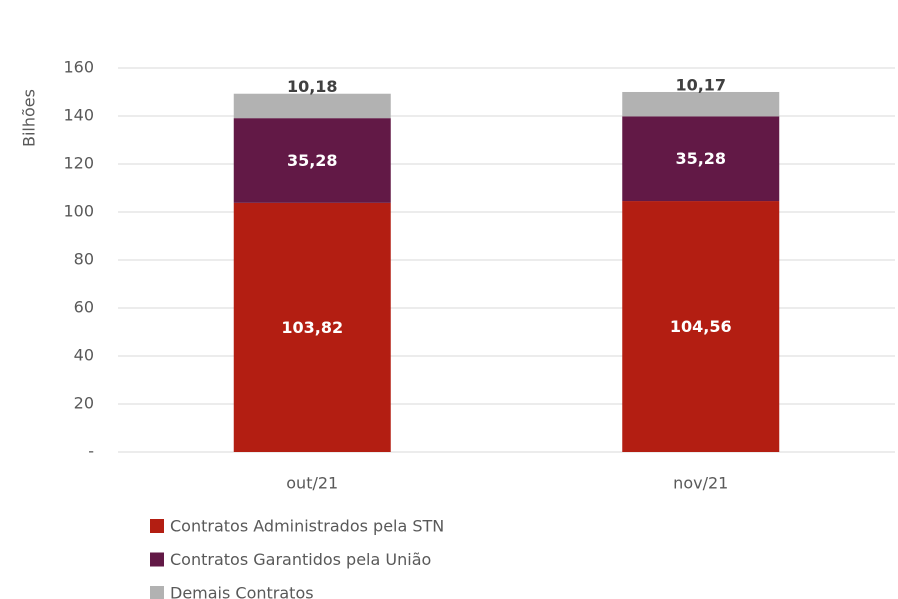 The image size is (898, 599). I want to click on y-tick-label: 120, so click(78, 163).